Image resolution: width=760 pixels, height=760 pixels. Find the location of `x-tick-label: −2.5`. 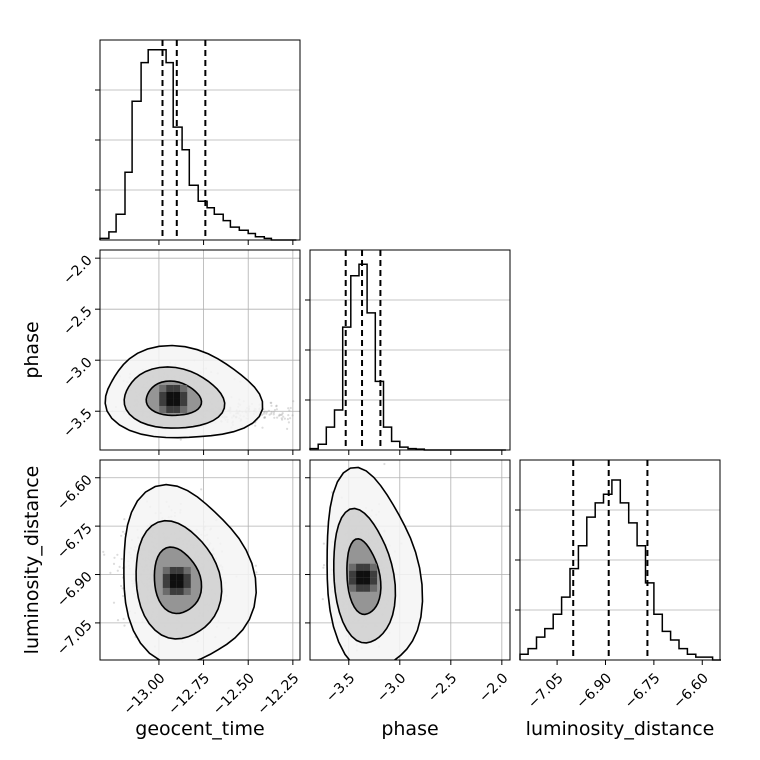

x-tick-label: −2.5 is located at coordinates (442, 687).